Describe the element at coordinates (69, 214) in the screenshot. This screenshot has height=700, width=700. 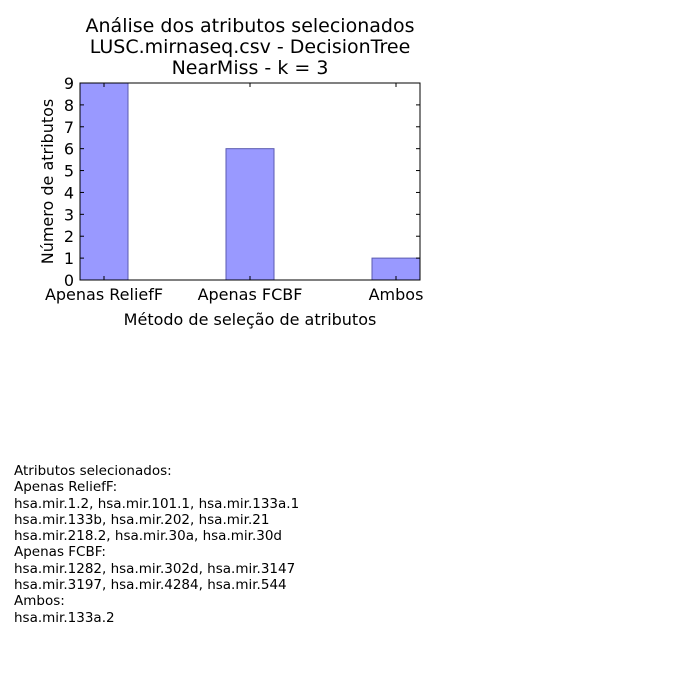
I see `y-tick-label: 3` at that location.